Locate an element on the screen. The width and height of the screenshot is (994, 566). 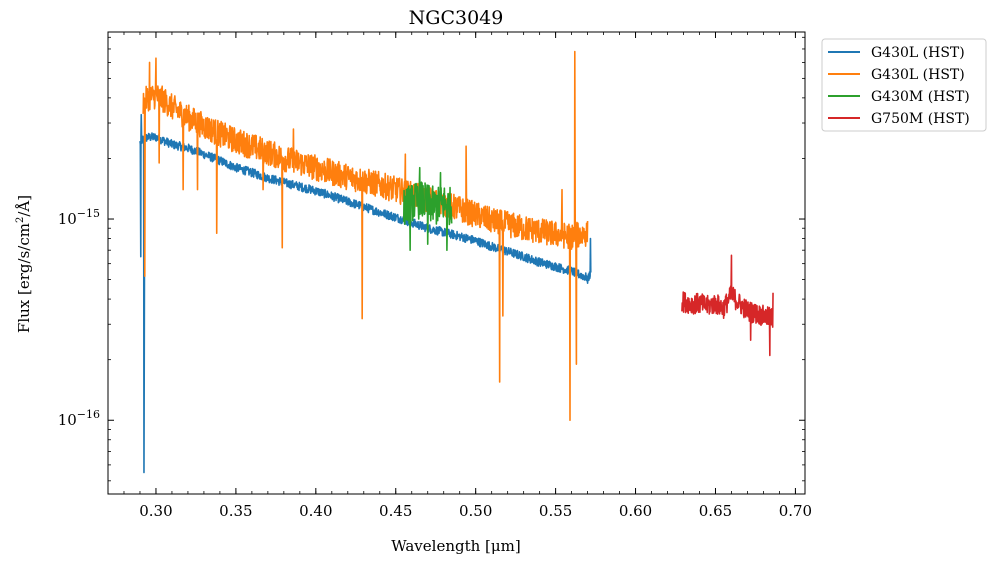
x-tick-label: 0.35 is located at coordinates (235, 511).